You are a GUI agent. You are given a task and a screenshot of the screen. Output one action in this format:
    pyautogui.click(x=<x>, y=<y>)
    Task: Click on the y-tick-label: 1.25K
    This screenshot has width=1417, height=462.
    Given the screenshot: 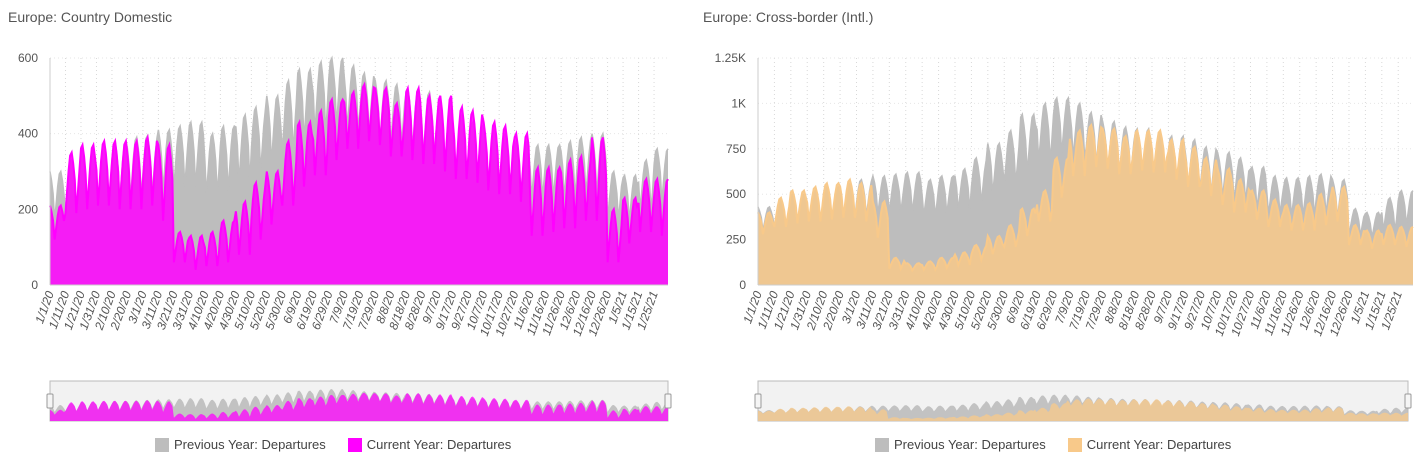 What is the action you would take?
    pyautogui.click(x=730, y=58)
    